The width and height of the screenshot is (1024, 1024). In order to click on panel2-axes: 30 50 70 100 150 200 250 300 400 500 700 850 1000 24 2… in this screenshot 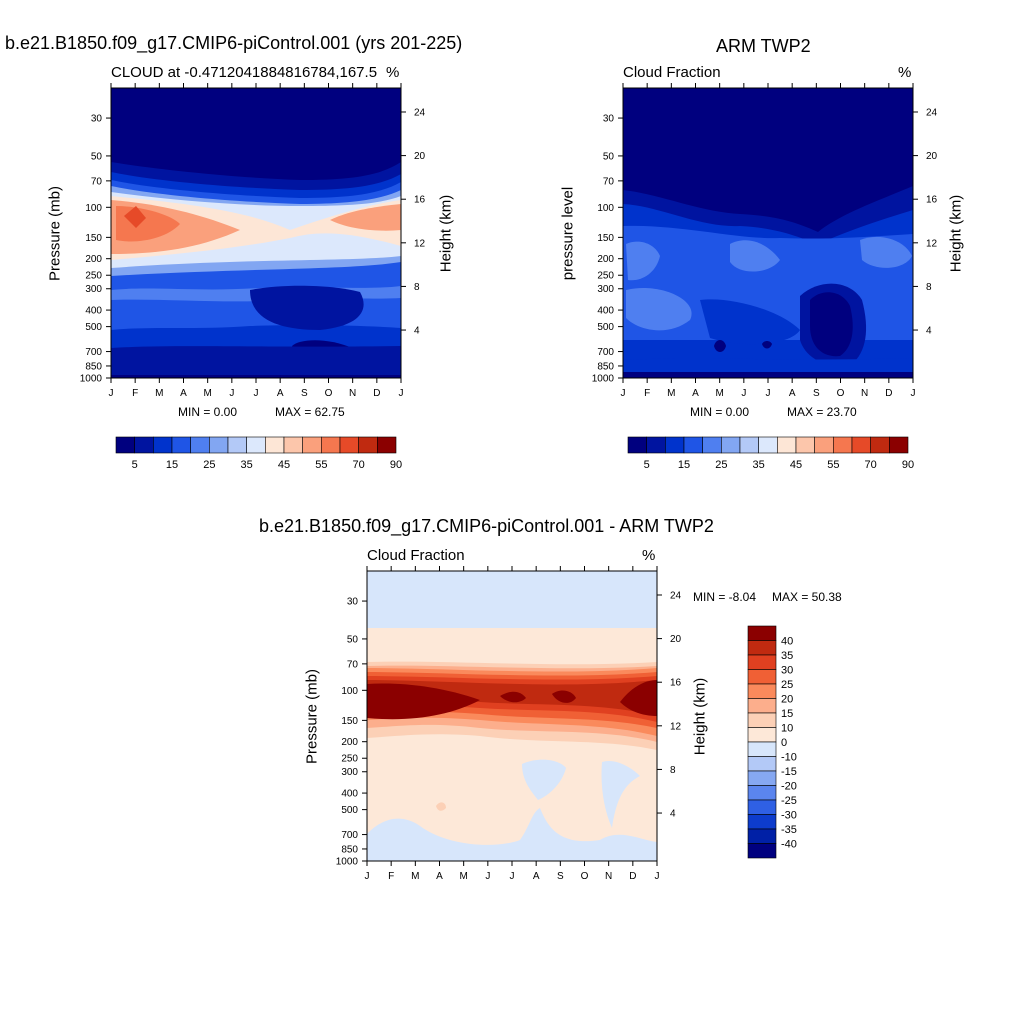, I will do `click(765, 241)`.